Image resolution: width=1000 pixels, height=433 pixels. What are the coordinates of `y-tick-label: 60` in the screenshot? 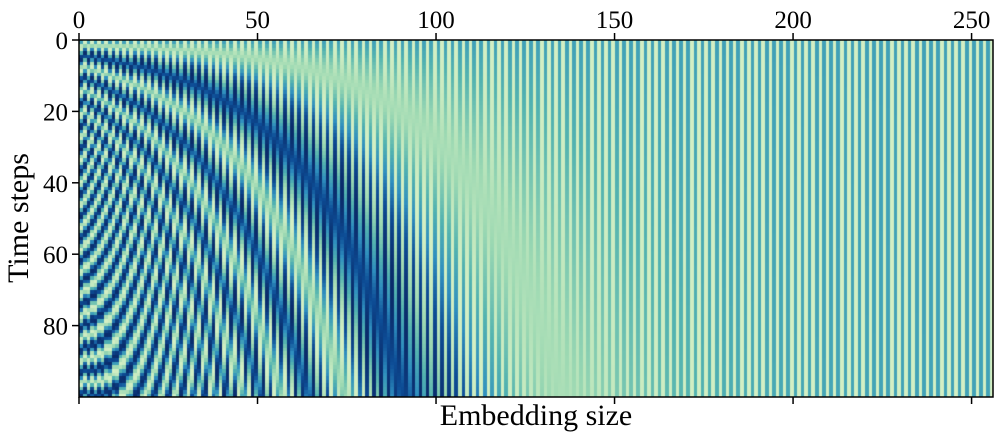 It's located at (55, 255).